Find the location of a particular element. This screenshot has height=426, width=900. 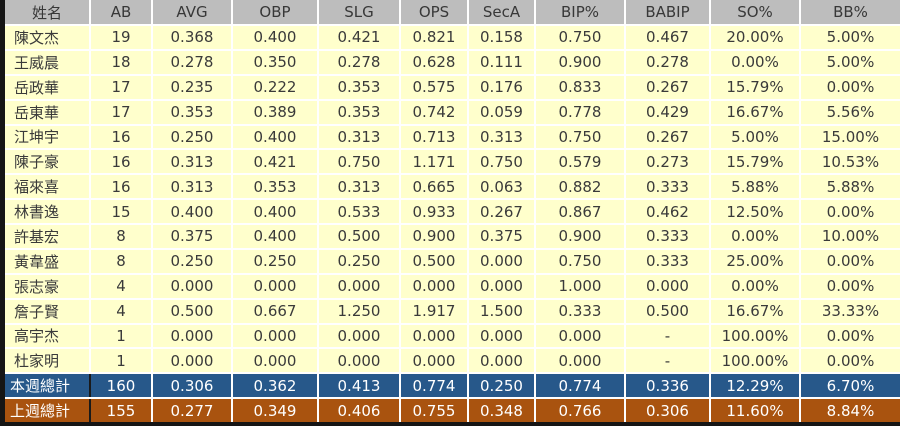

stat-cell: 10.00% is located at coordinates (850, 237).